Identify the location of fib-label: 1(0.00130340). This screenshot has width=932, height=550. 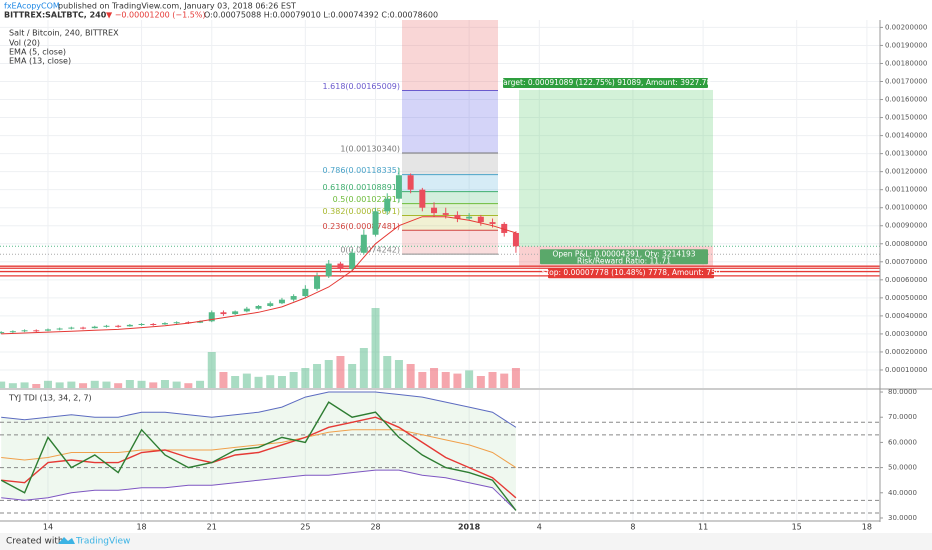
(370, 149).